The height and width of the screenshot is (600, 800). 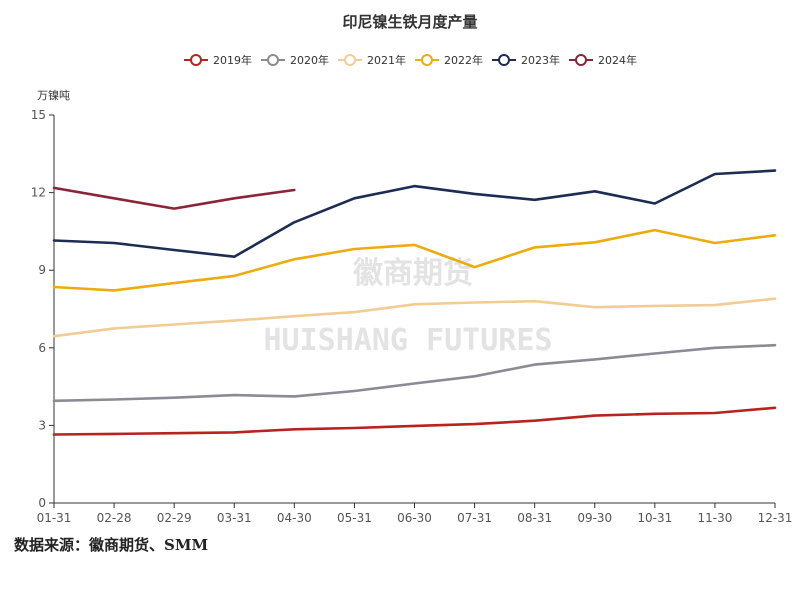 What do you see at coordinates (309, 60) in the screenshot?
I see `legend-label: 2020年` at bounding box center [309, 60].